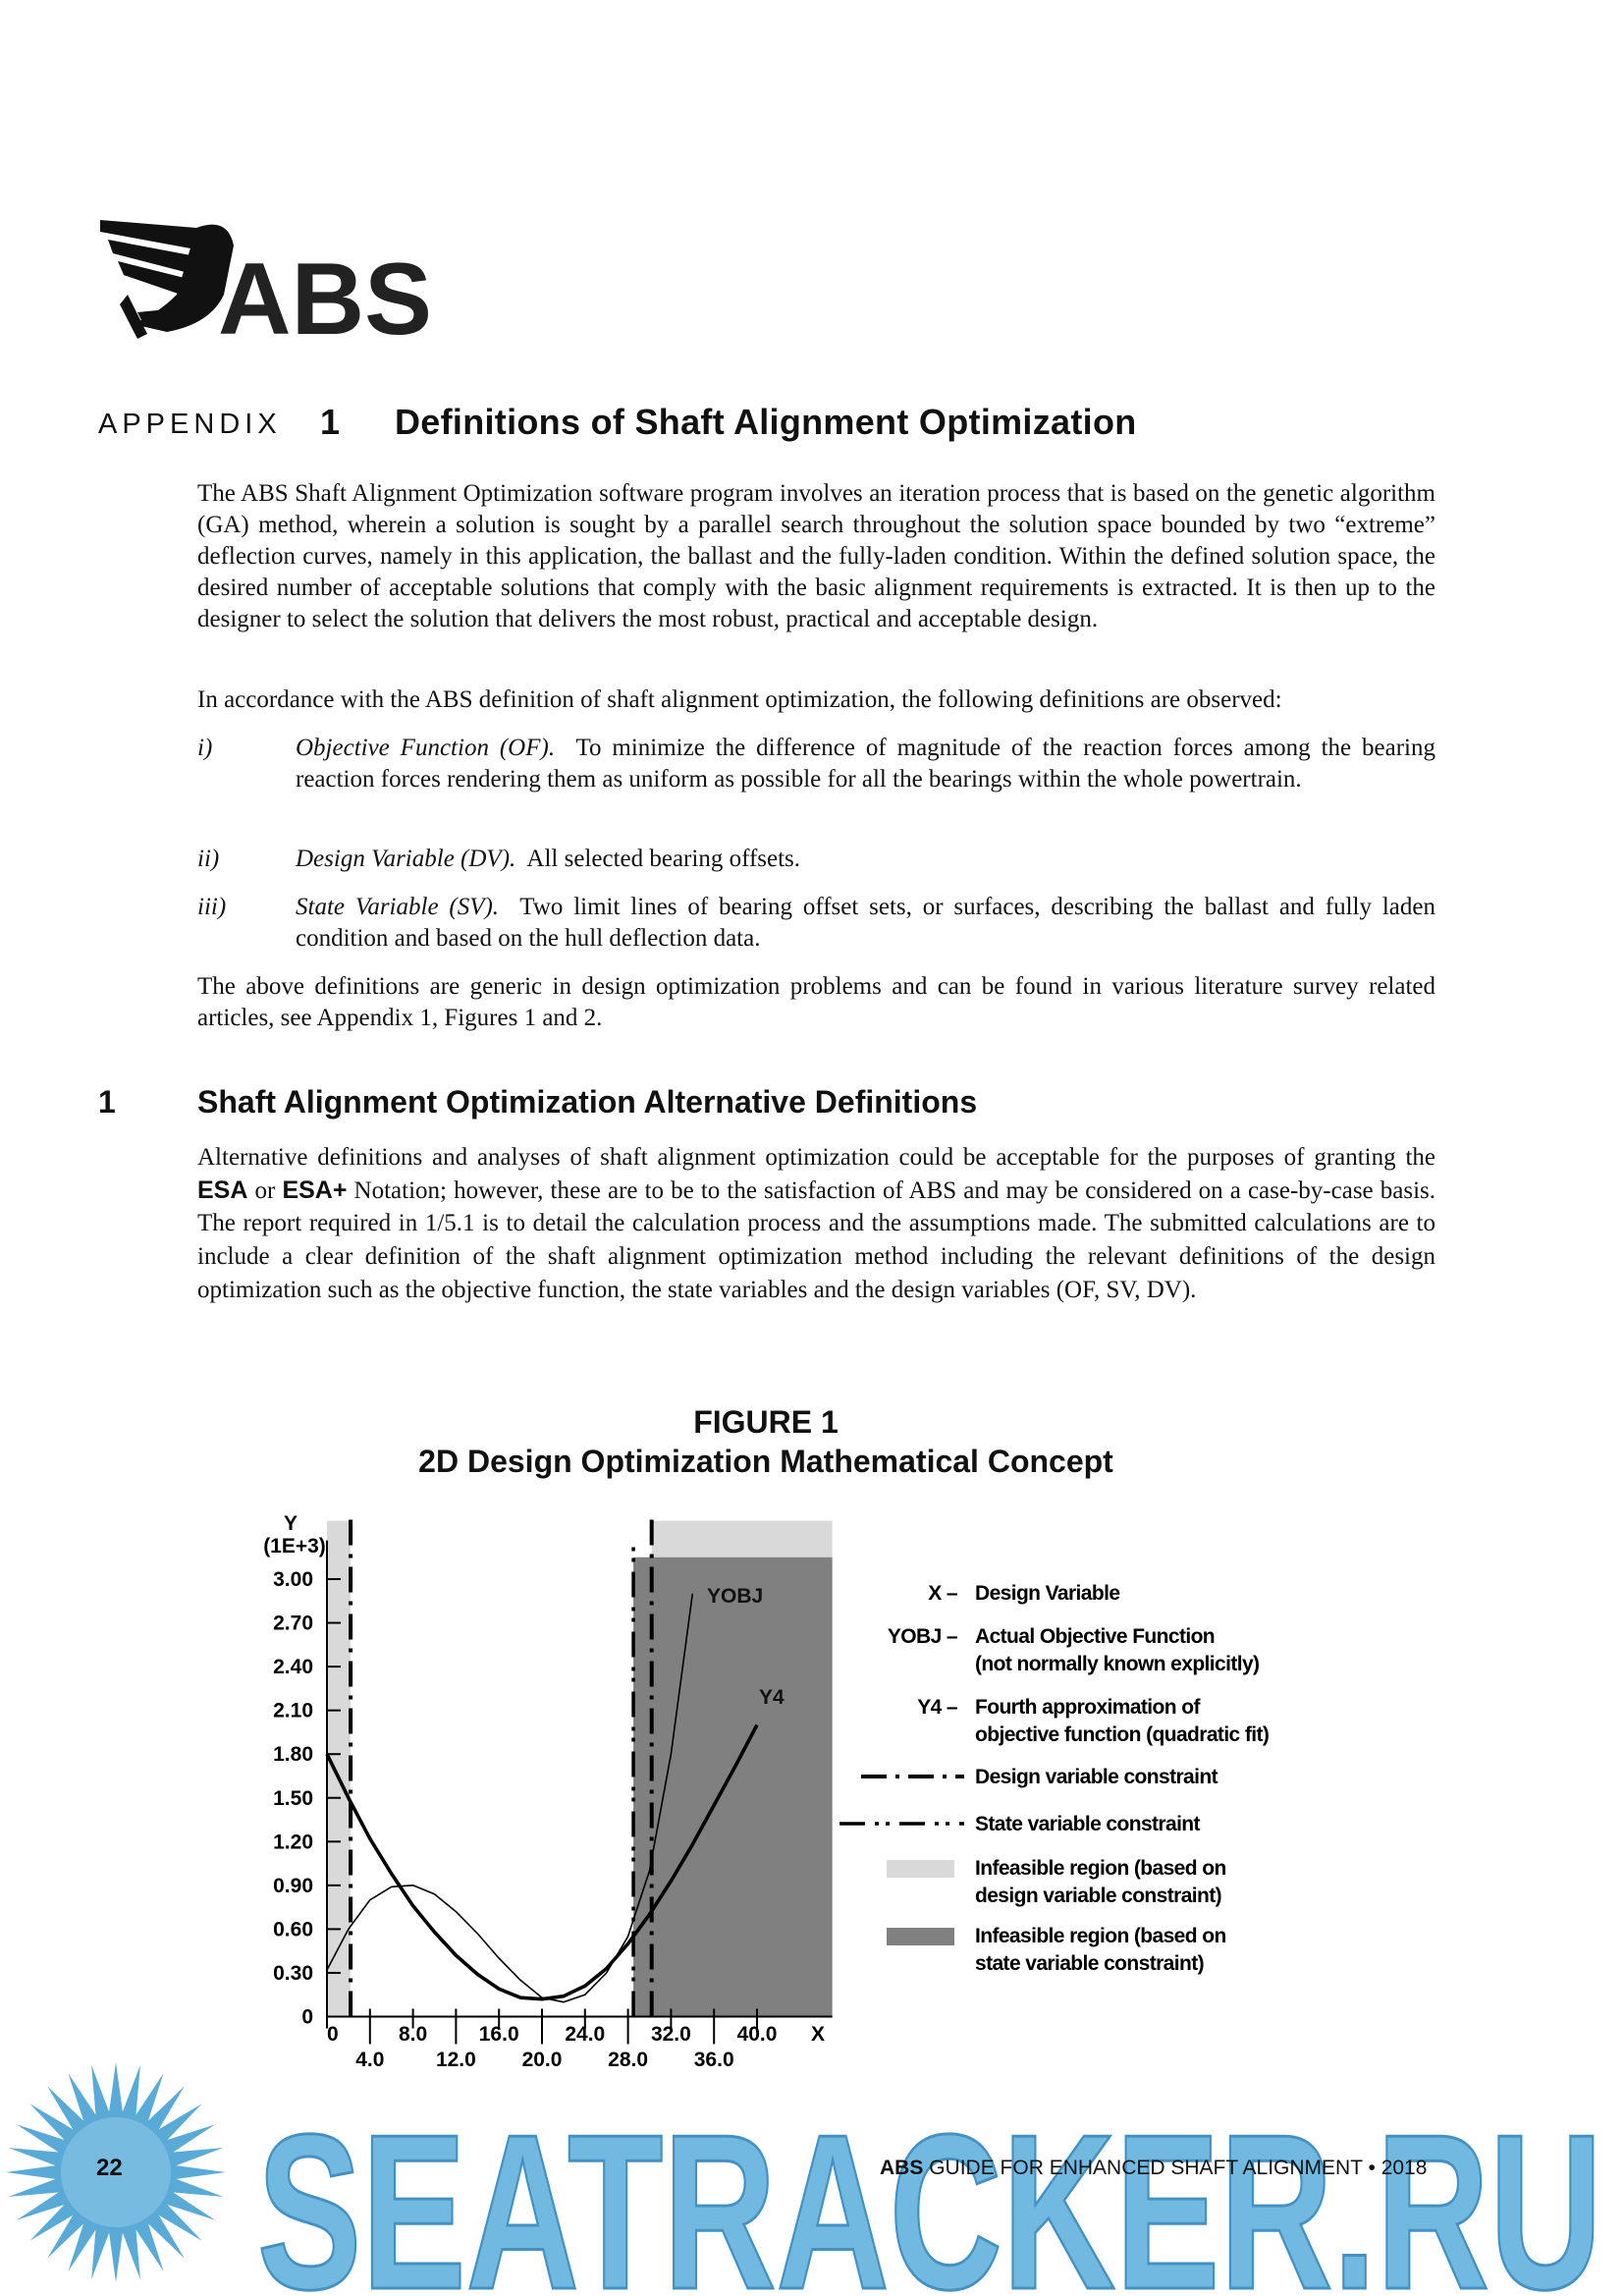 The width and height of the screenshot is (1624, 2296). Describe the element at coordinates (167, 279) in the screenshot. I see `logo-emblem` at that location.